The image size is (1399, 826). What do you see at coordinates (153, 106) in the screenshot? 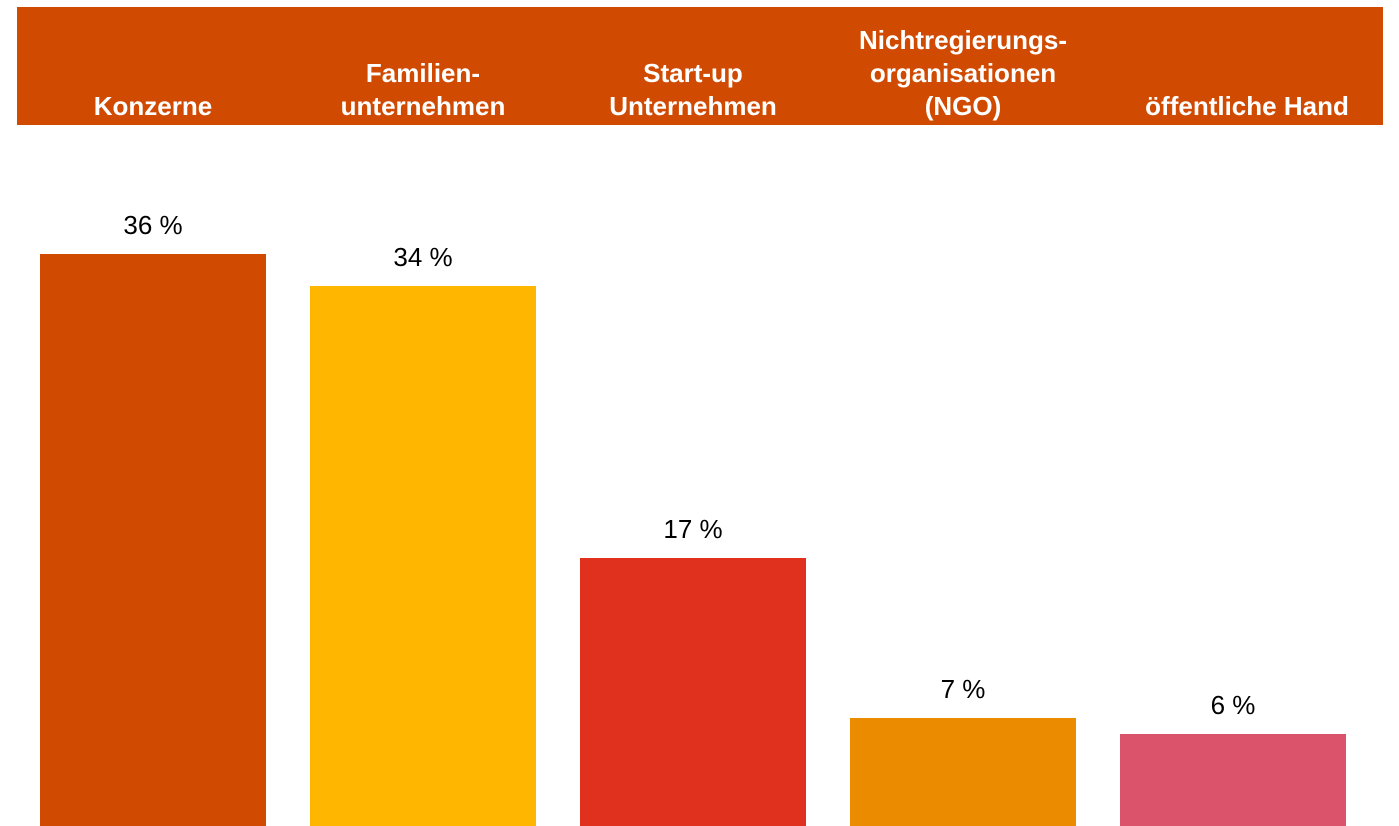
I see `category-label: Konzerne` at bounding box center [153, 106].